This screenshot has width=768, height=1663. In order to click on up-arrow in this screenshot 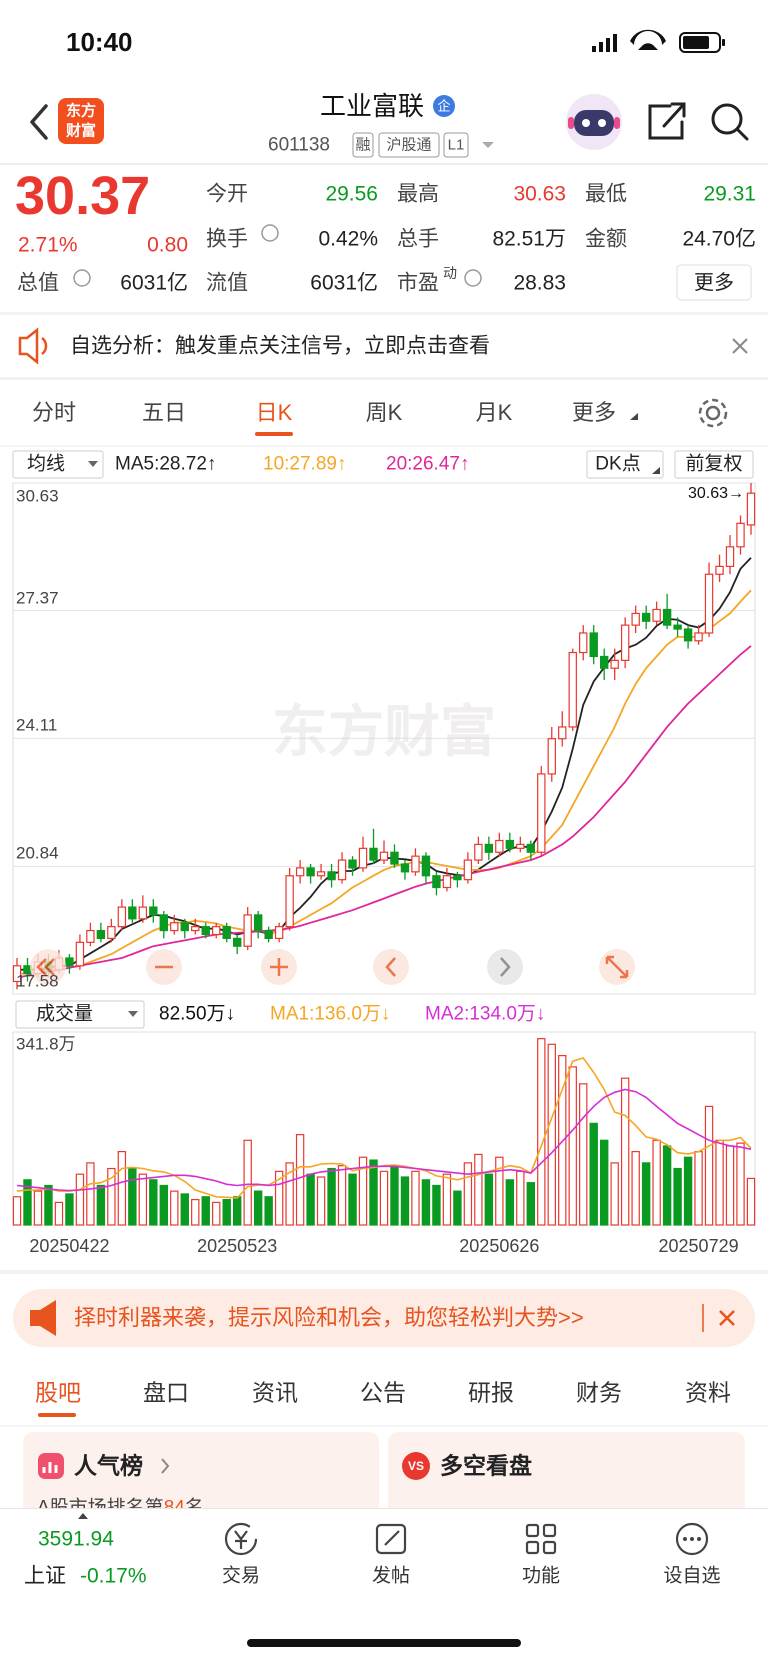, I will do `click(83, 1516)`.